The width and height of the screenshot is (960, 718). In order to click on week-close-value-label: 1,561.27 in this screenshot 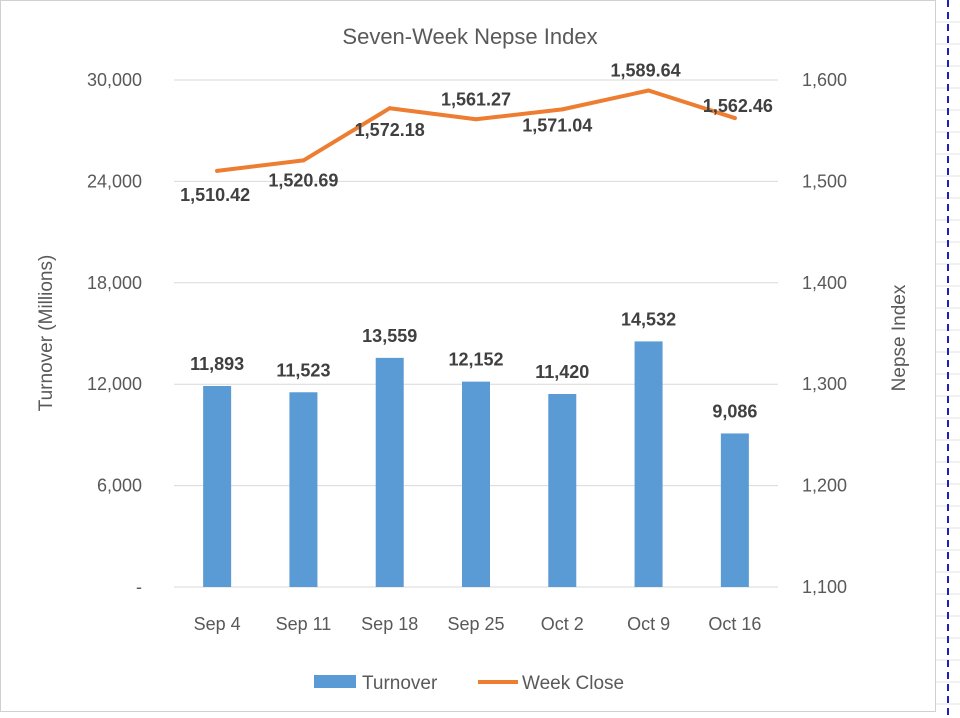, I will do `click(476, 99)`.